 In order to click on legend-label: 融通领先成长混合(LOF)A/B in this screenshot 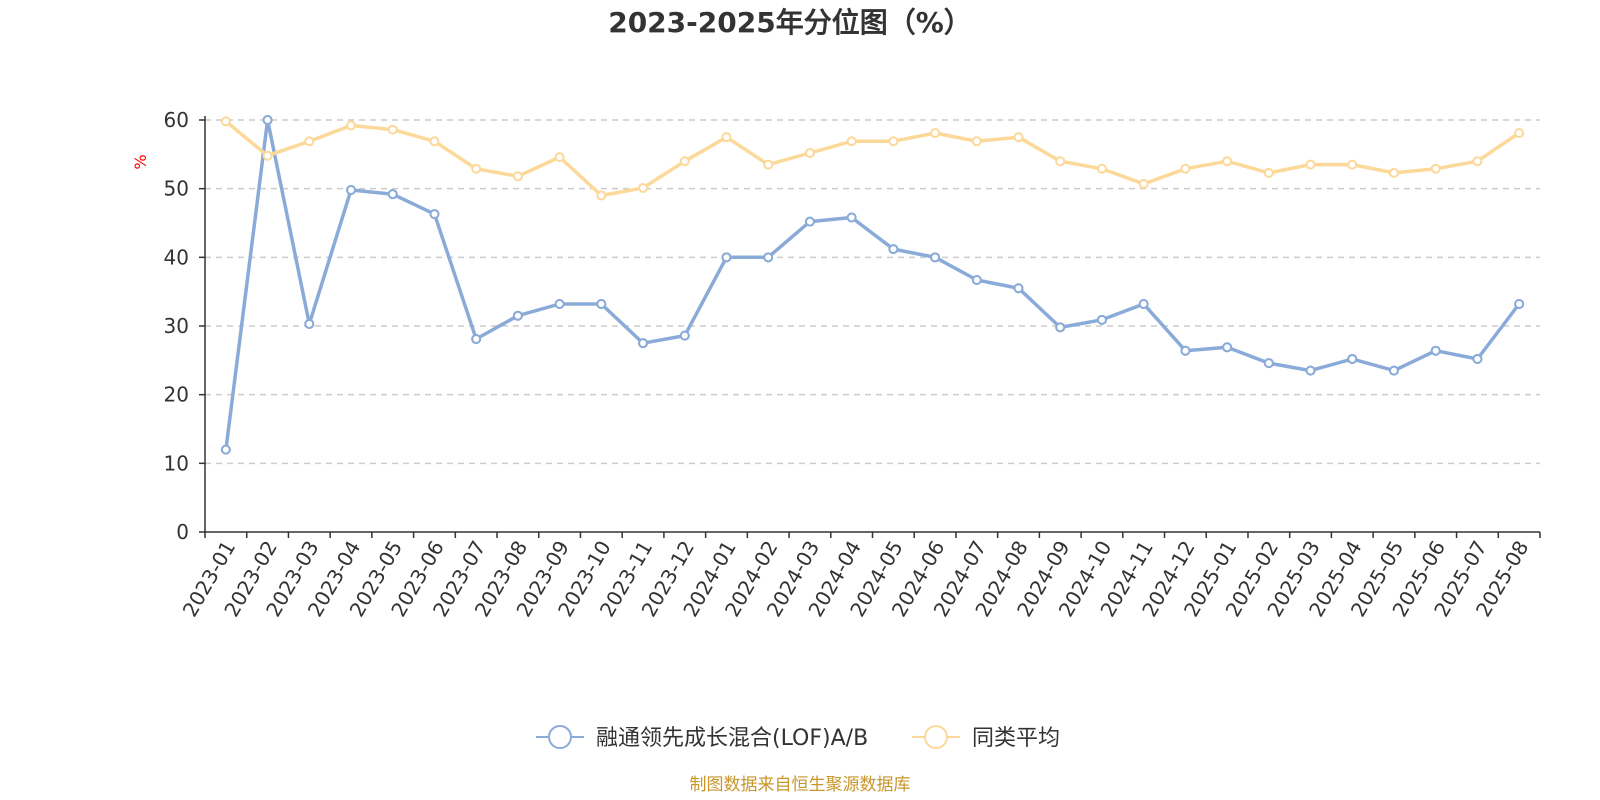, I will do `click(732, 738)`.